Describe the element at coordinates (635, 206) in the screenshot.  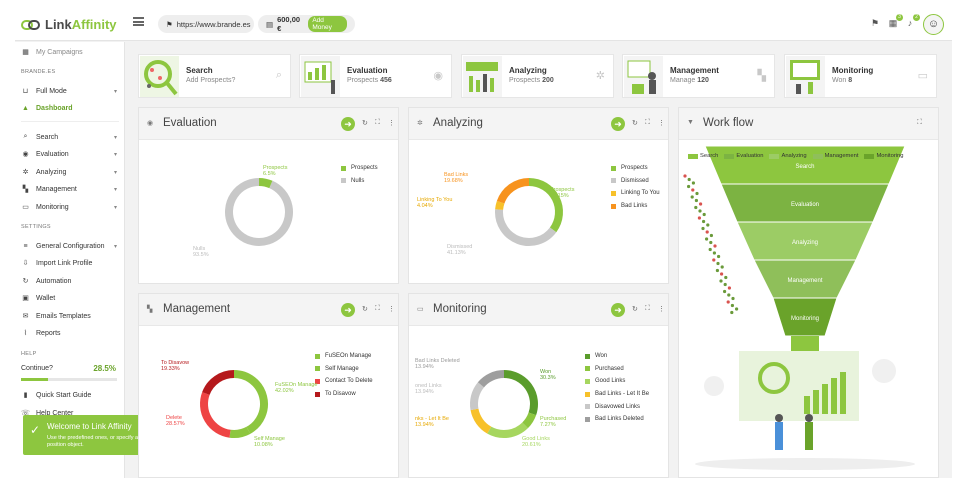
I see `legend-item: Bad Links` at that location.